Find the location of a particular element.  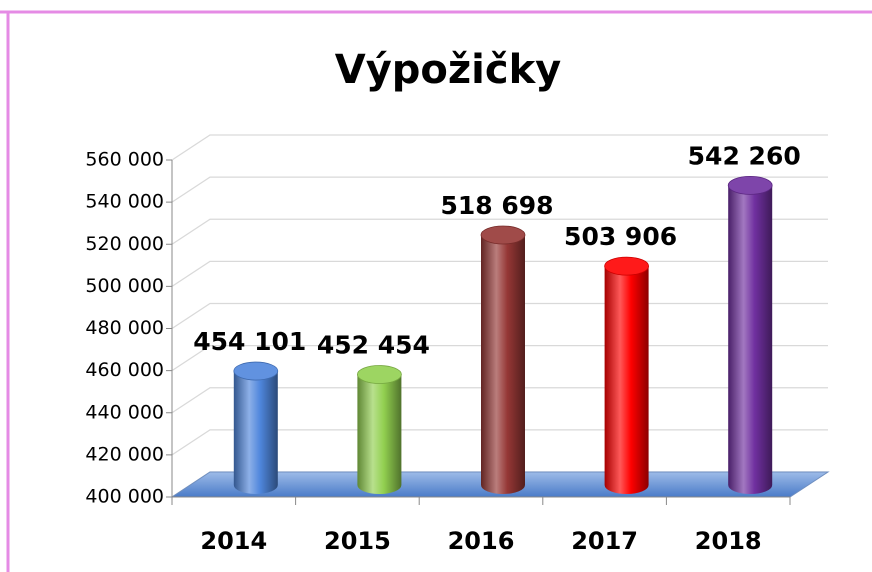

x-tick-label: 2018 is located at coordinates (728, 541).